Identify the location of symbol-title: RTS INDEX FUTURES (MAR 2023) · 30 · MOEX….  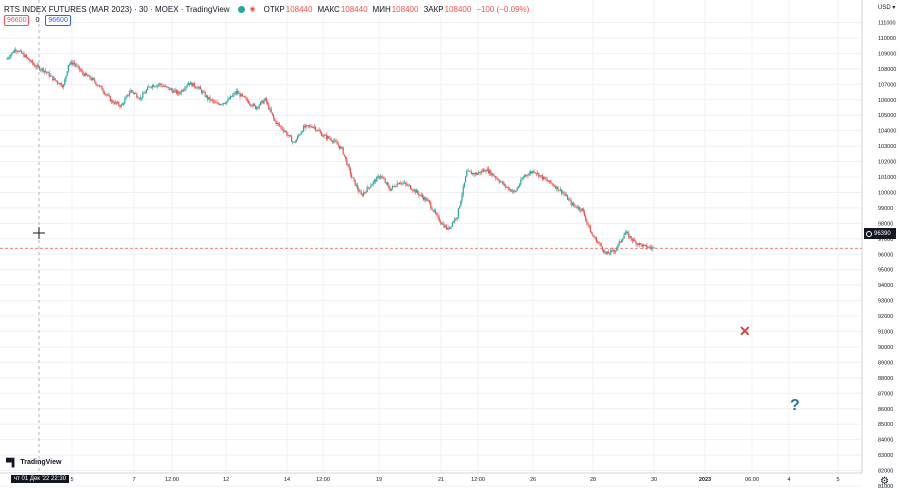
(117, 9).